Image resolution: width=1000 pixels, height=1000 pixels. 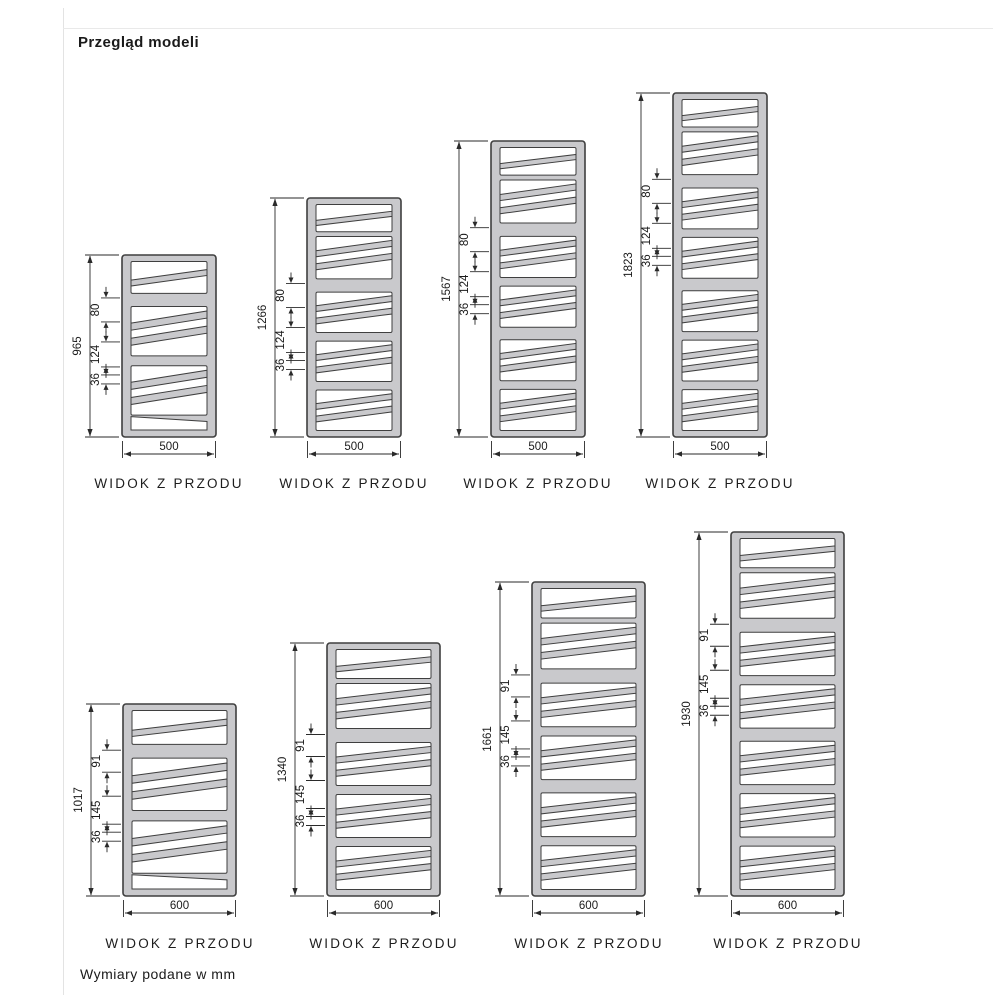 What do you see at coordinates (169, 483) in the screenshot?
I see `view-label-1: WIDOK Z PRZODU` at bounding box center [169, 483].